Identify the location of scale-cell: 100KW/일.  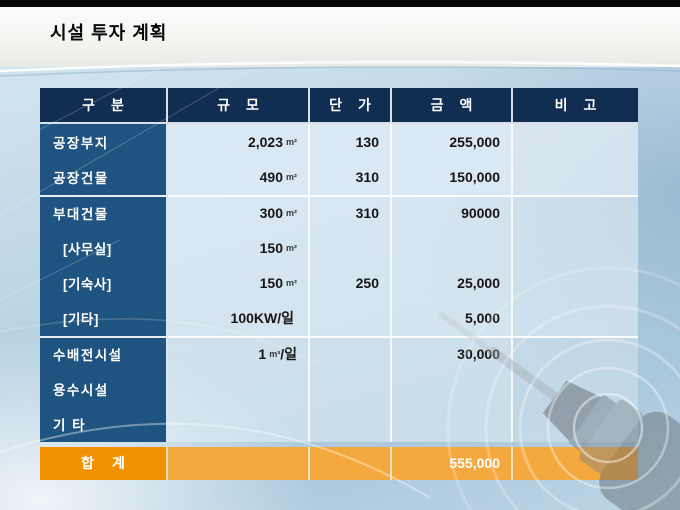
(239, 318).